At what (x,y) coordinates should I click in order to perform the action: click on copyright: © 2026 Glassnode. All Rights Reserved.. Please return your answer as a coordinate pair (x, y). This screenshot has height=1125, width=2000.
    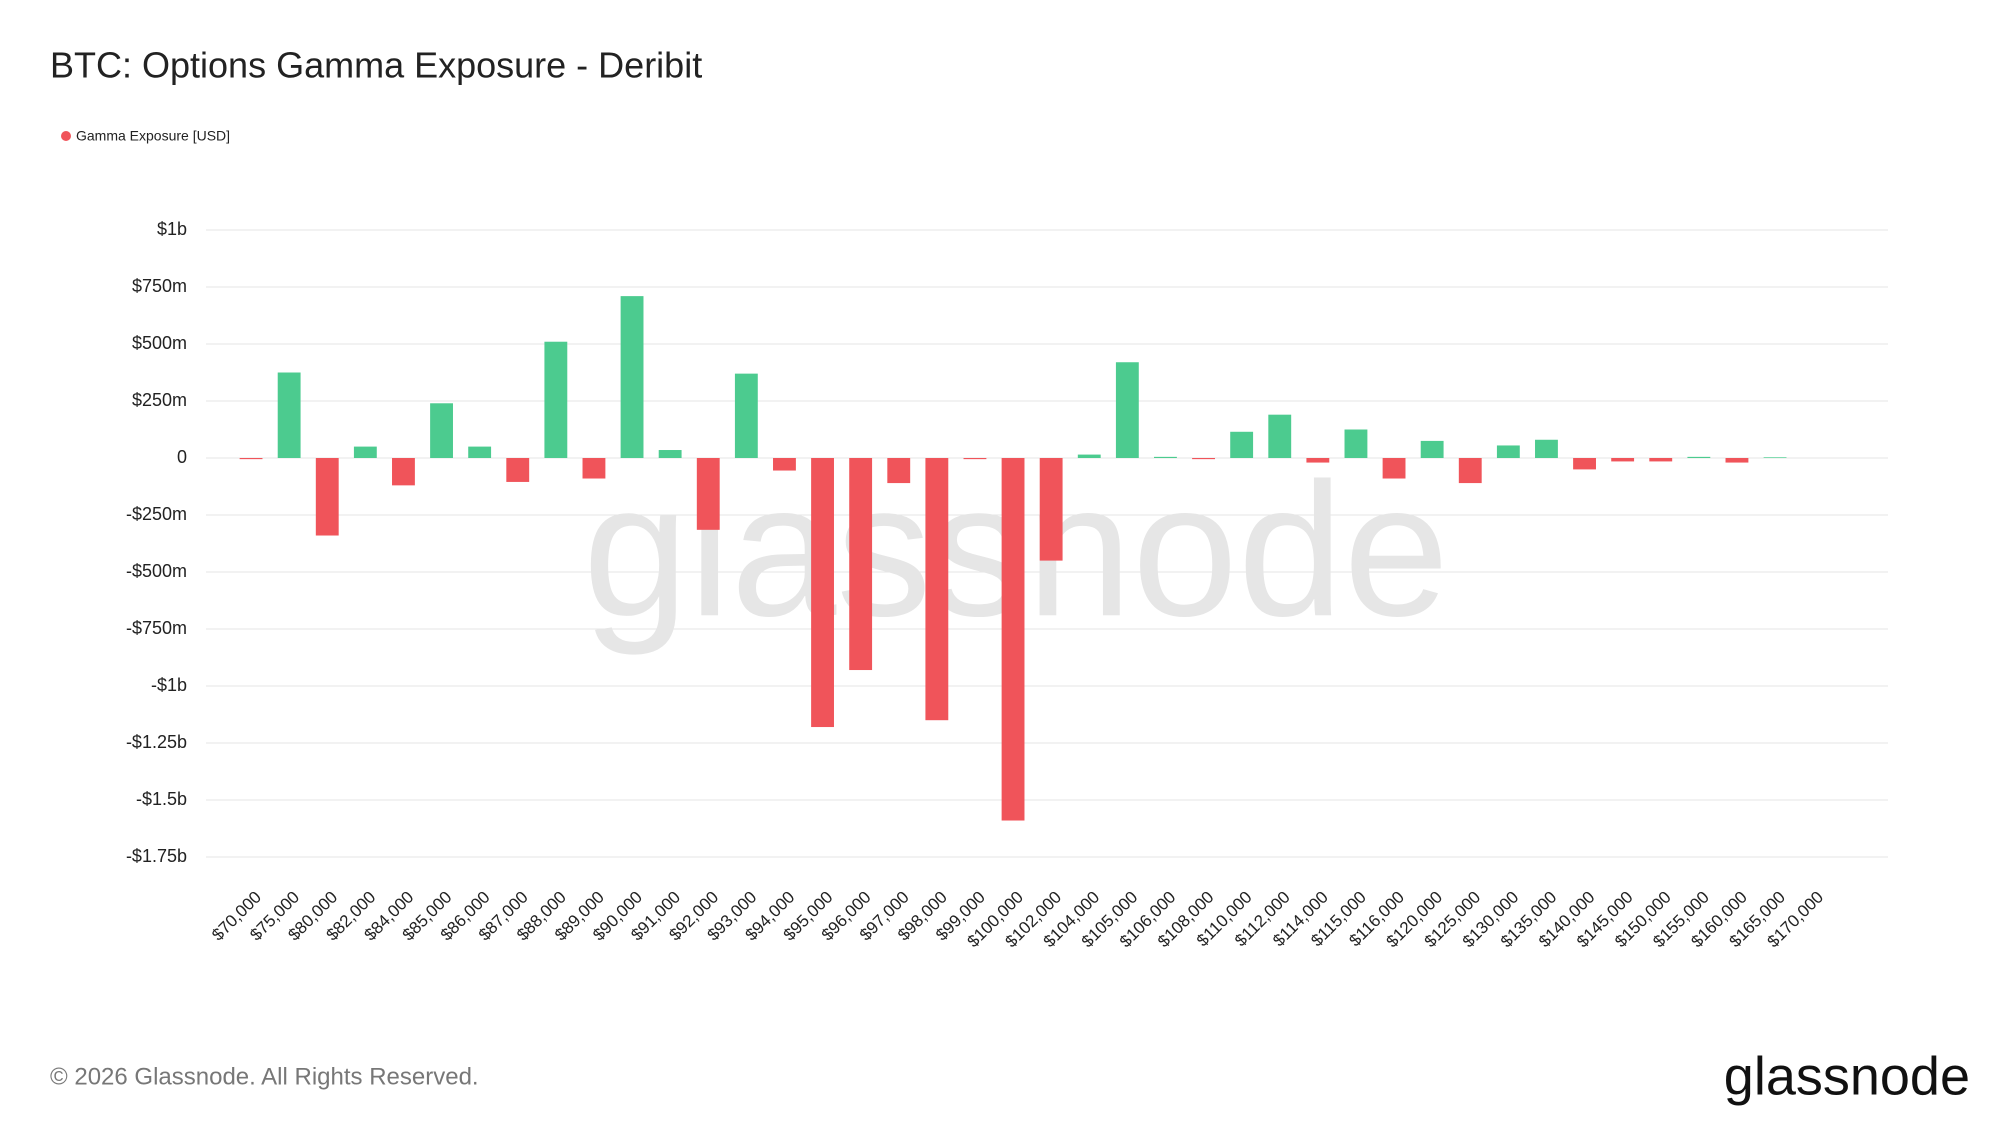
    Looking at the image, I should click on (264, 1076).